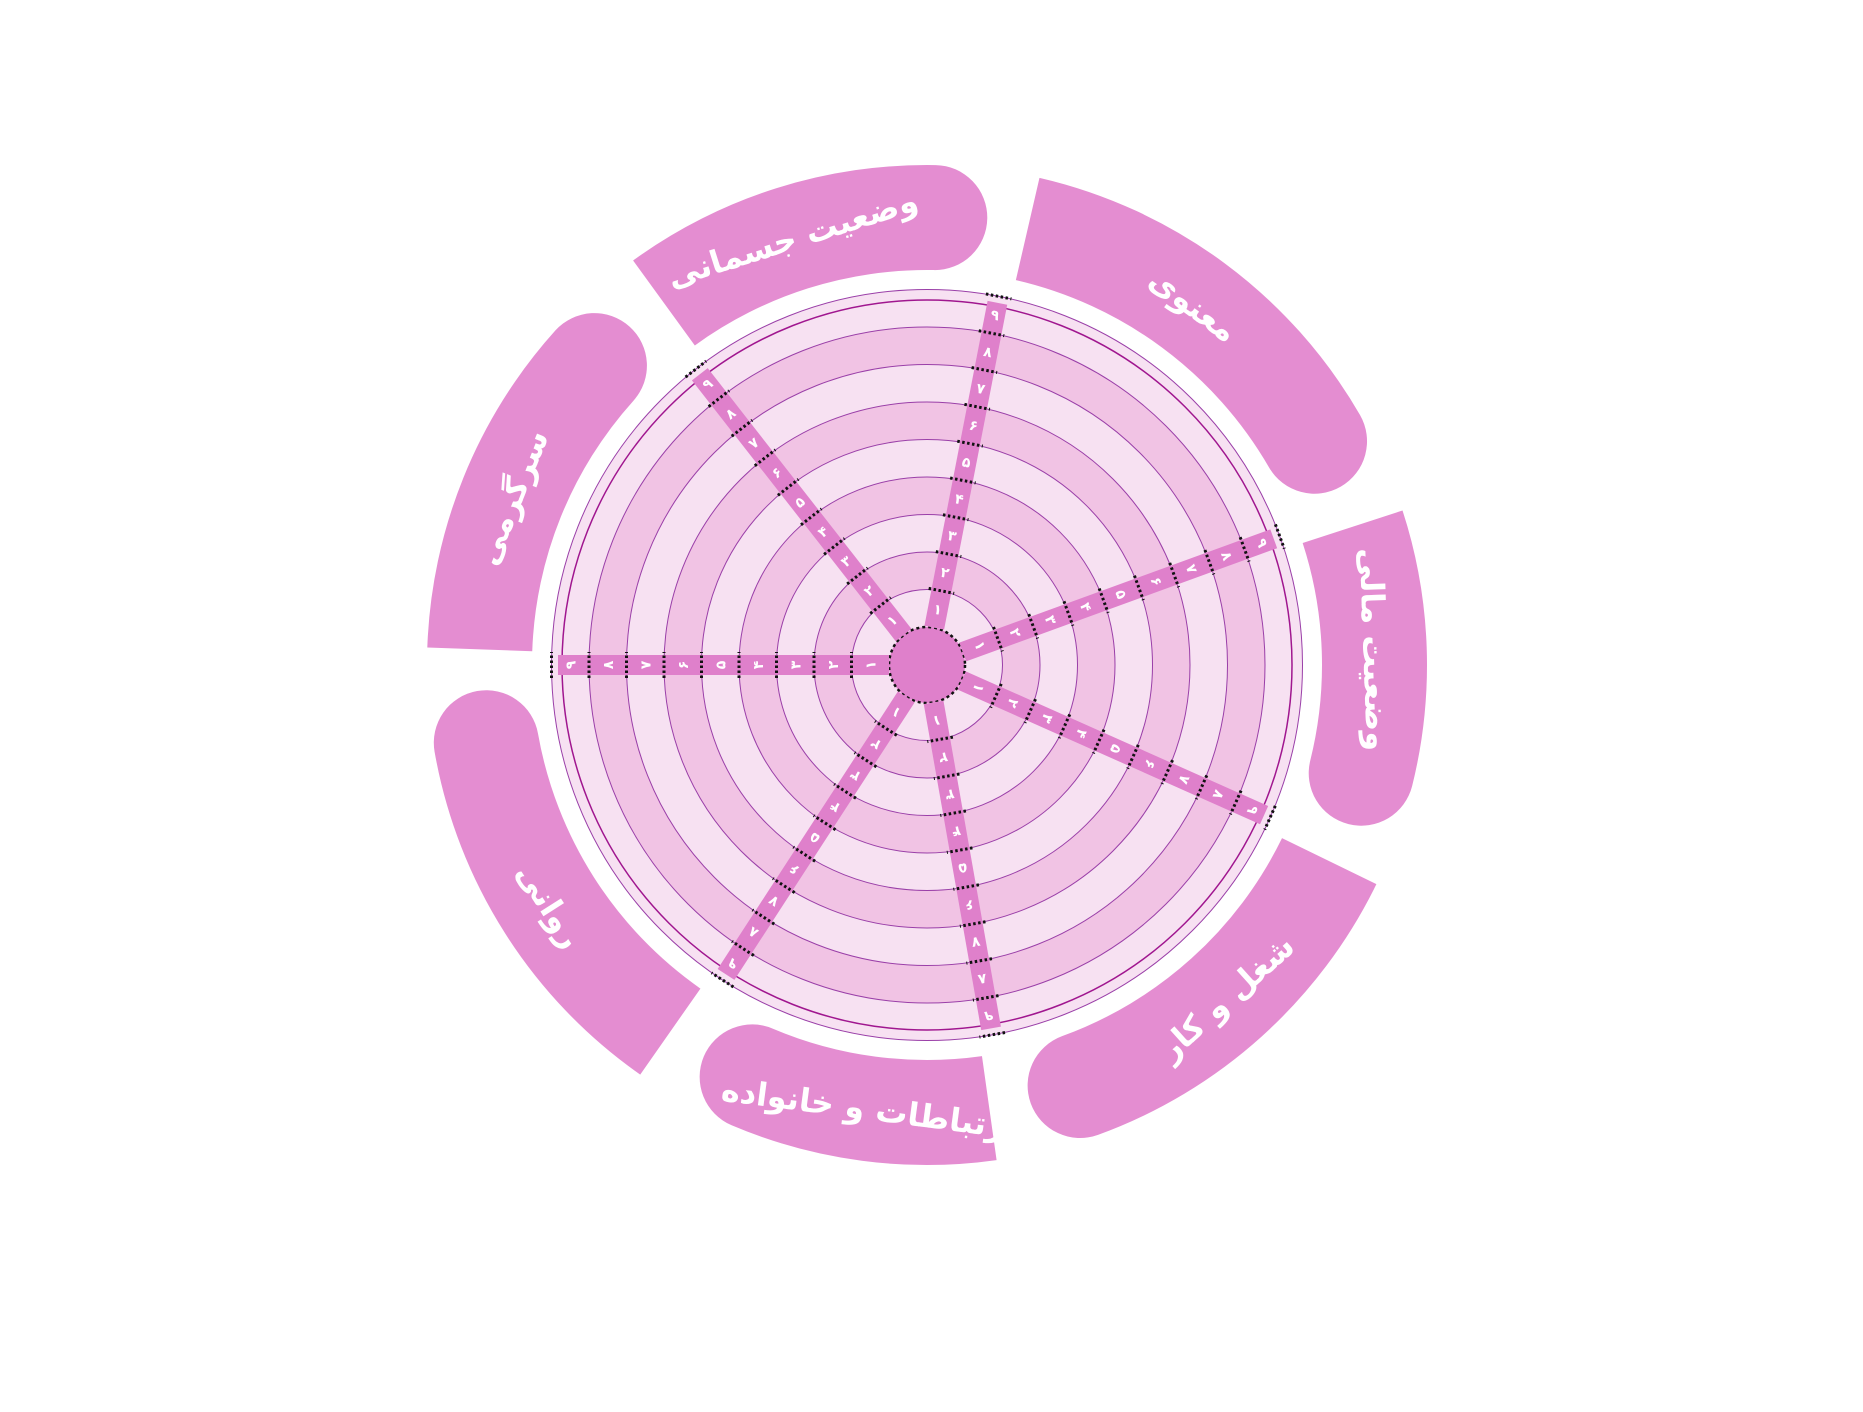 Image resolution: width=1863 pixels, height=1412 pixels. I want to click on label-mental: روانی, so click(567, 882).